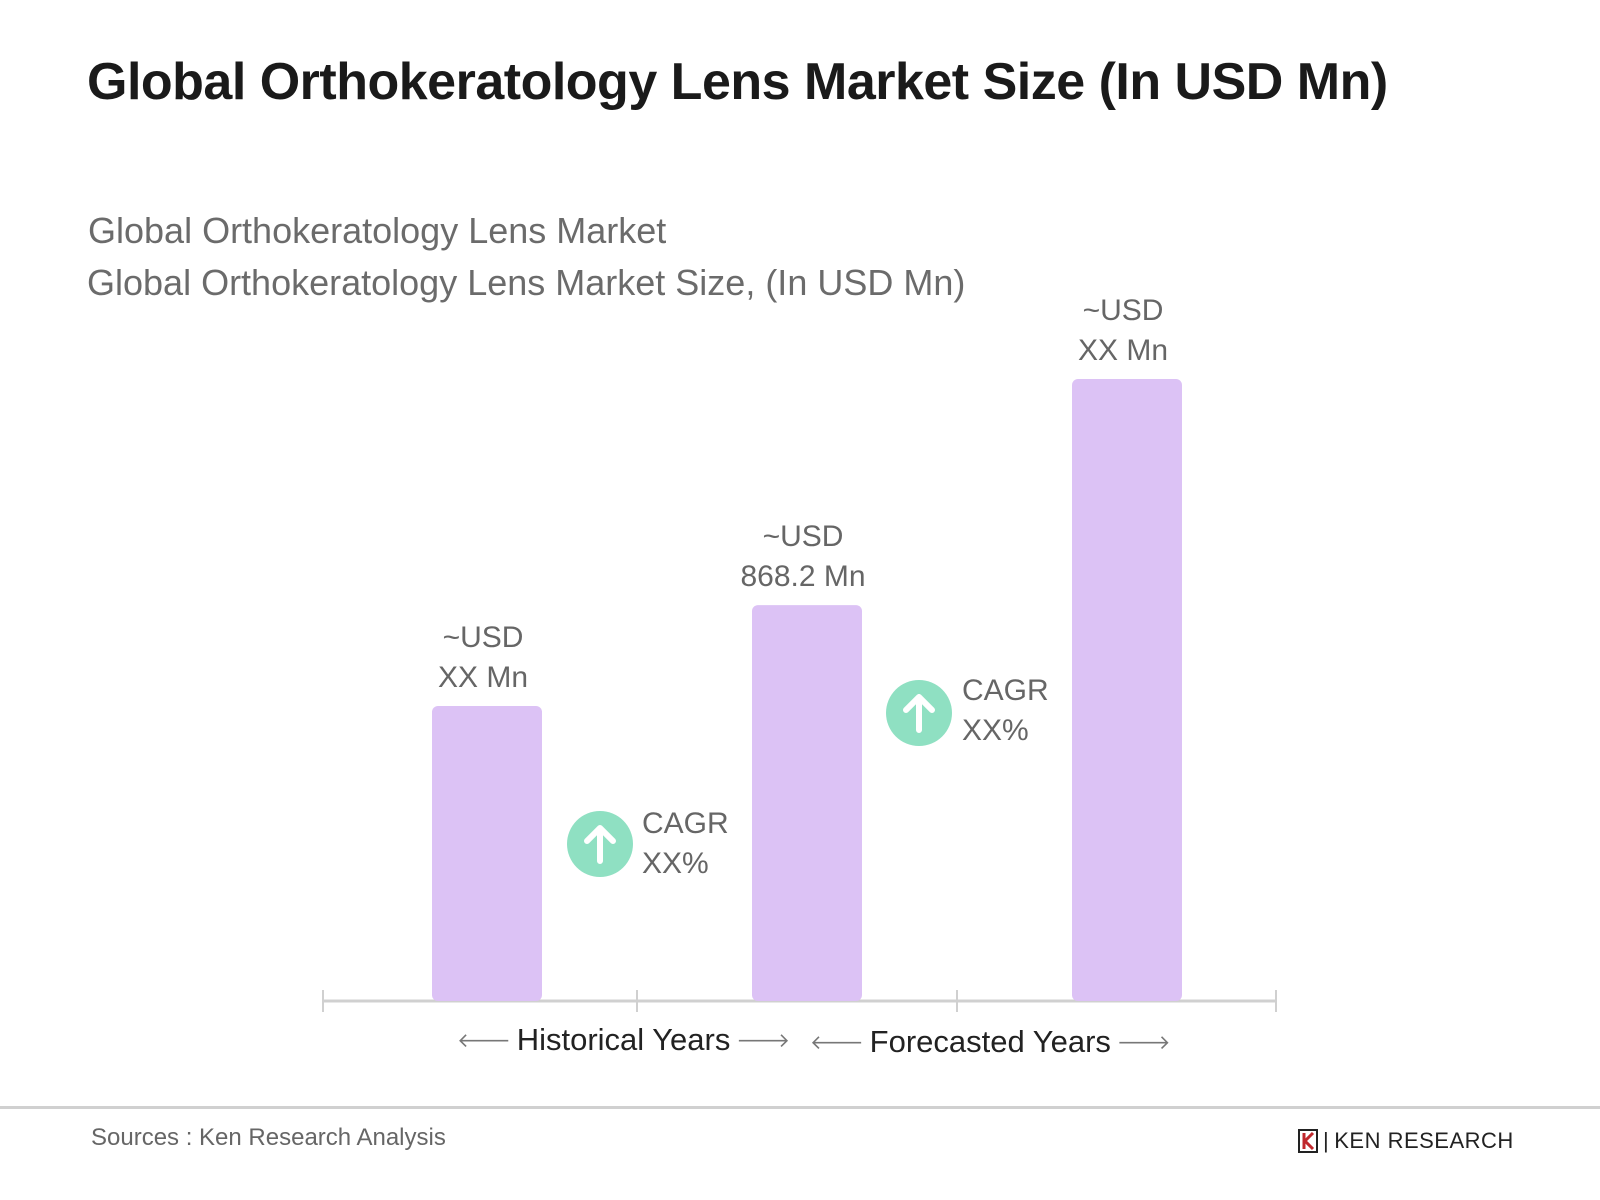 This screenshot has height=1200, width=1600. I want to click on ken-research-logo: | KEN RESEARCH, so click(1406, 1141).